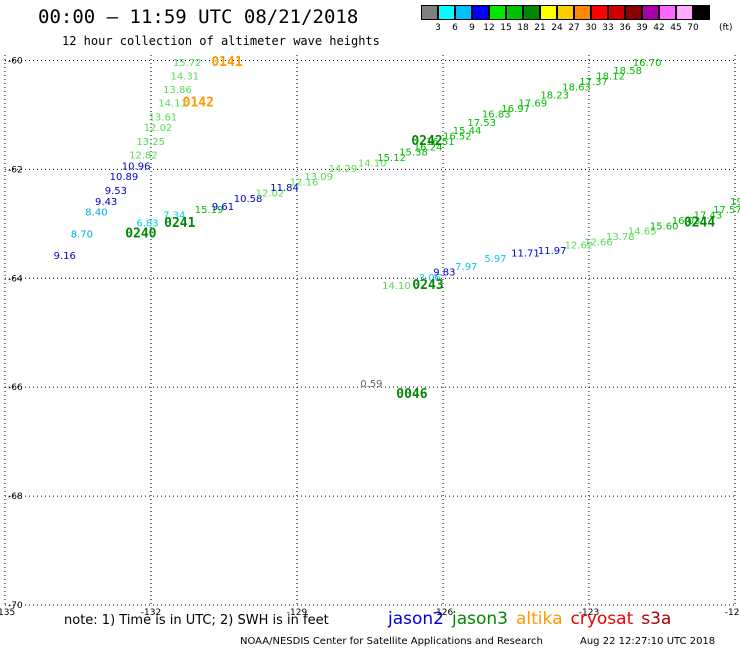 The image size is (740, 650). Describe the element at coordinates (627, 71) in the screenshot. I see `wave-height-label: 18.58` at that location.